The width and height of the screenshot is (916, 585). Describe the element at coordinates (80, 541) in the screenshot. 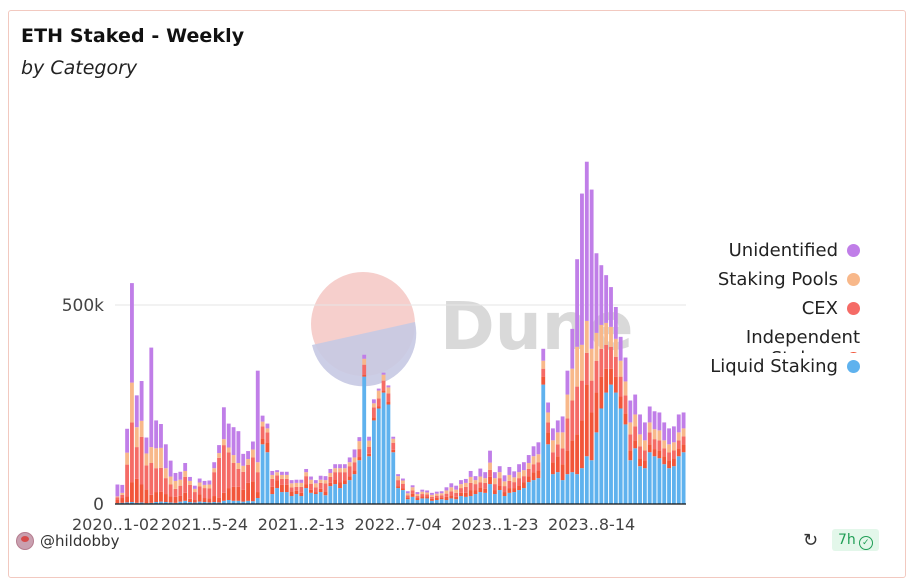

I see `author-username: @hildobby` at that location.